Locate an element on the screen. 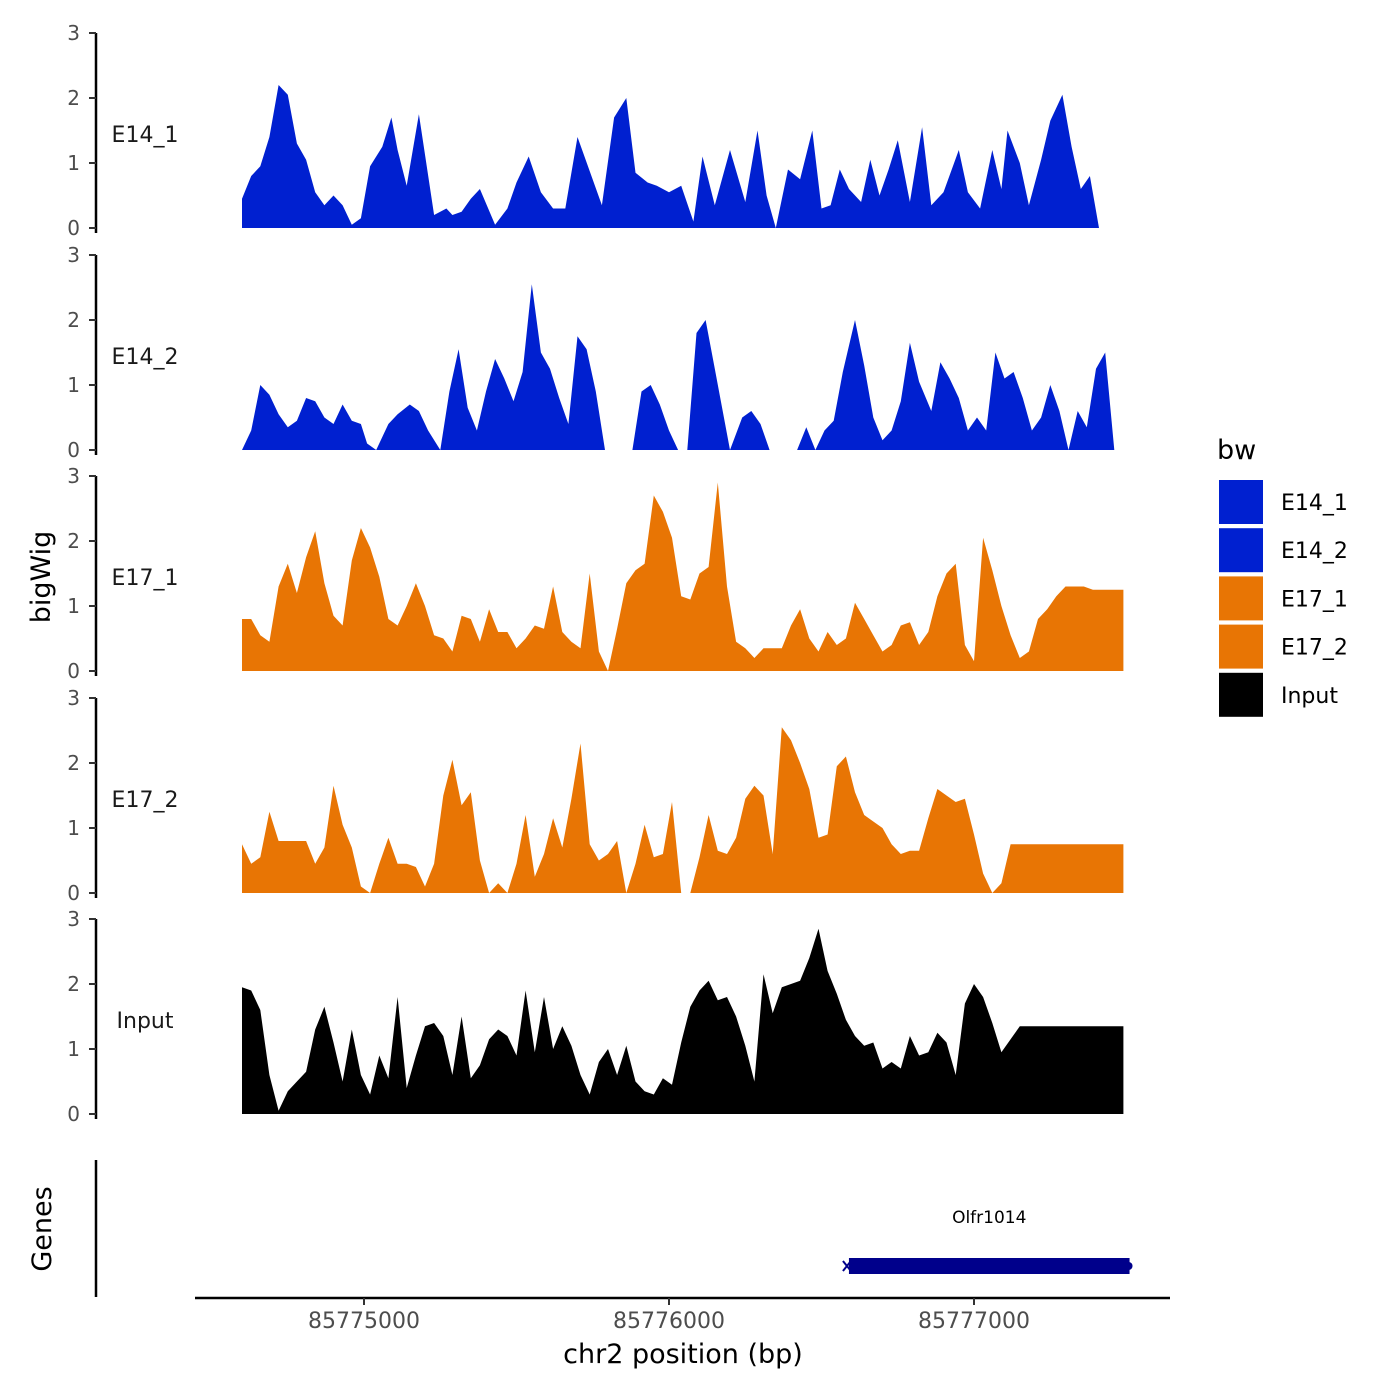 Image resolution: width=1400 pixels, height=1400 pixels. y-tick-label-E14_1-3: 3 is located at coordinates (73, 33).